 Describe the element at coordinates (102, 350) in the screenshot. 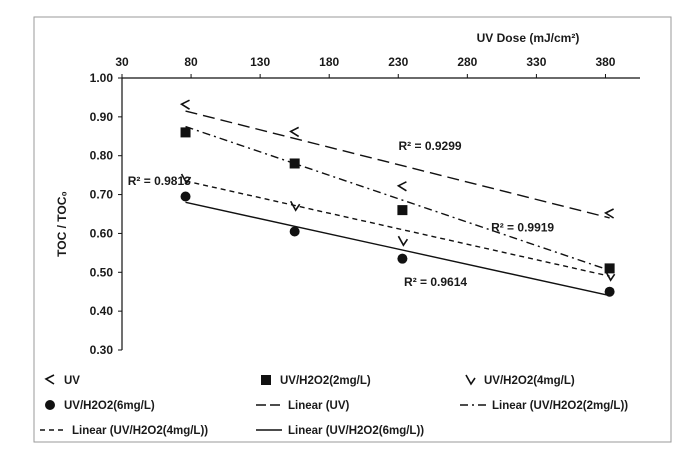

I see `y-tick-label: 0.30` at that location.